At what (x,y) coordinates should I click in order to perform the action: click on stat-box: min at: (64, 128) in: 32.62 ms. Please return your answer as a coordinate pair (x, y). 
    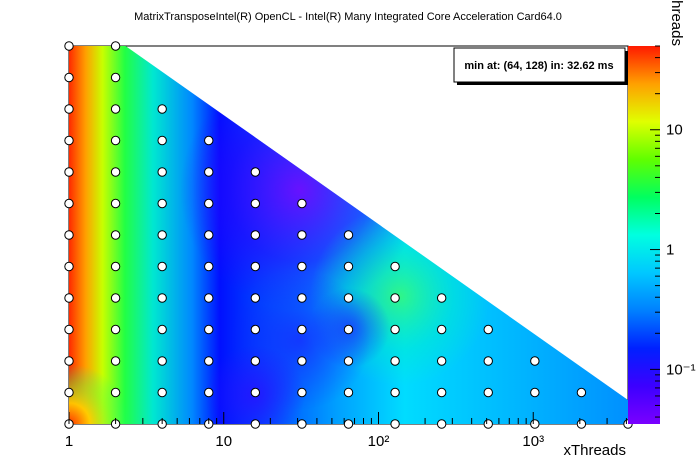
    Looking at the image, I should click on (540, 66).